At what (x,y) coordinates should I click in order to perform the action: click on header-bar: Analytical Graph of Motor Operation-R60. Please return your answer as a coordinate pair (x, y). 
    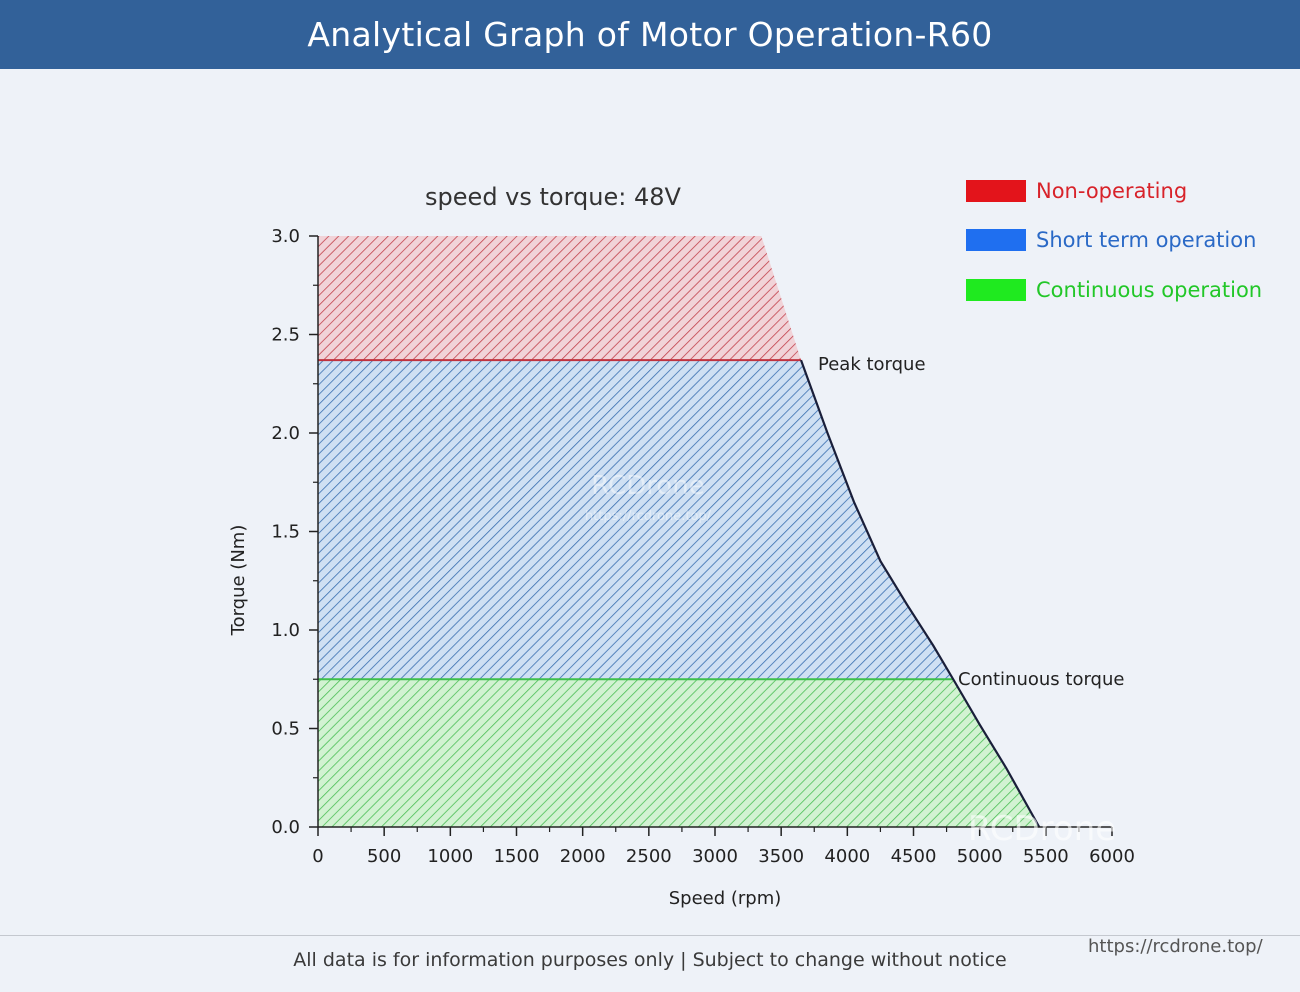
    Looking at the image, I should click on (650, 34).